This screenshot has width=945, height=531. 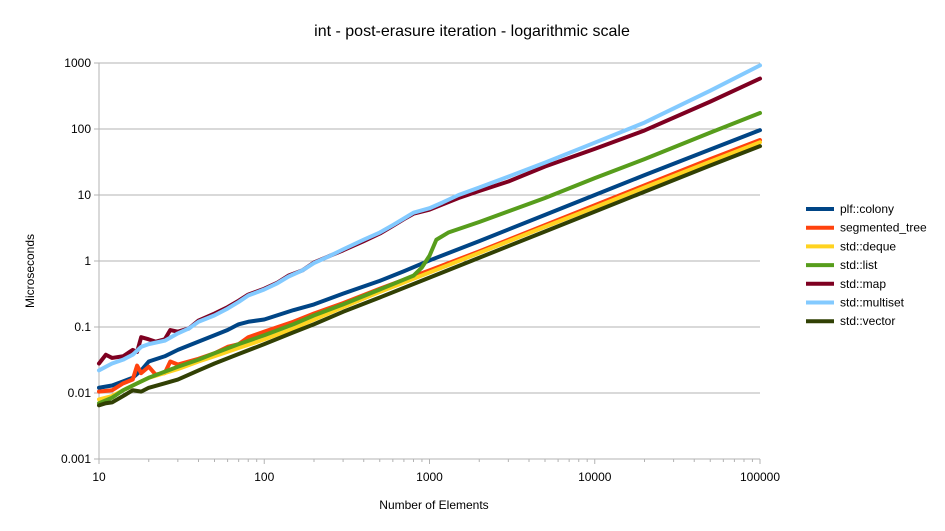 I want to click on x-tick-label: 10, so click(x=99, y=477).